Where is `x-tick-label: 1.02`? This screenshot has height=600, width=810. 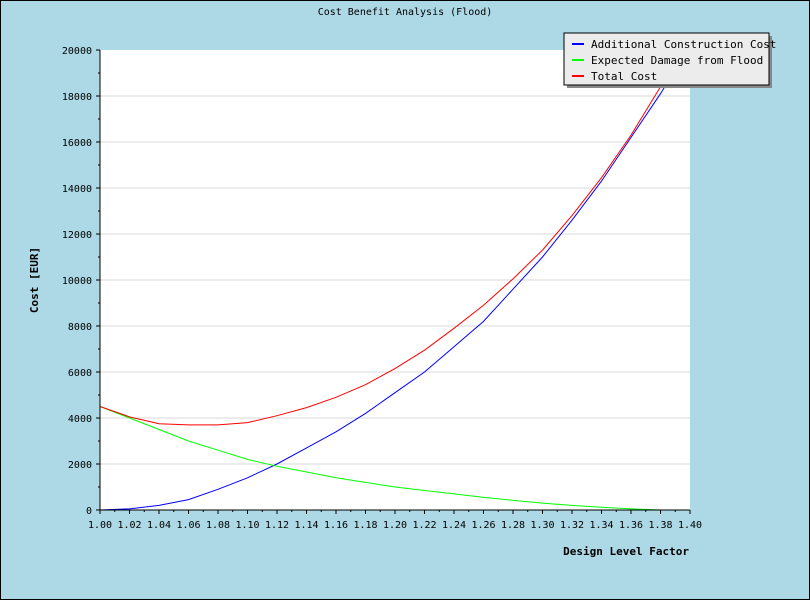 x-tick-label: 1.02 is located at coordinates (129, 525).